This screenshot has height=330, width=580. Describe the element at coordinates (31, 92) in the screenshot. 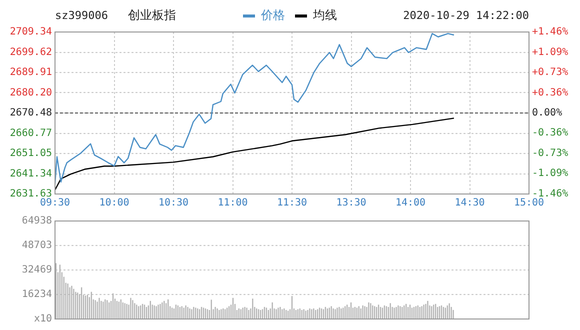

I see `y-tick-label: 2680.20` at that location.